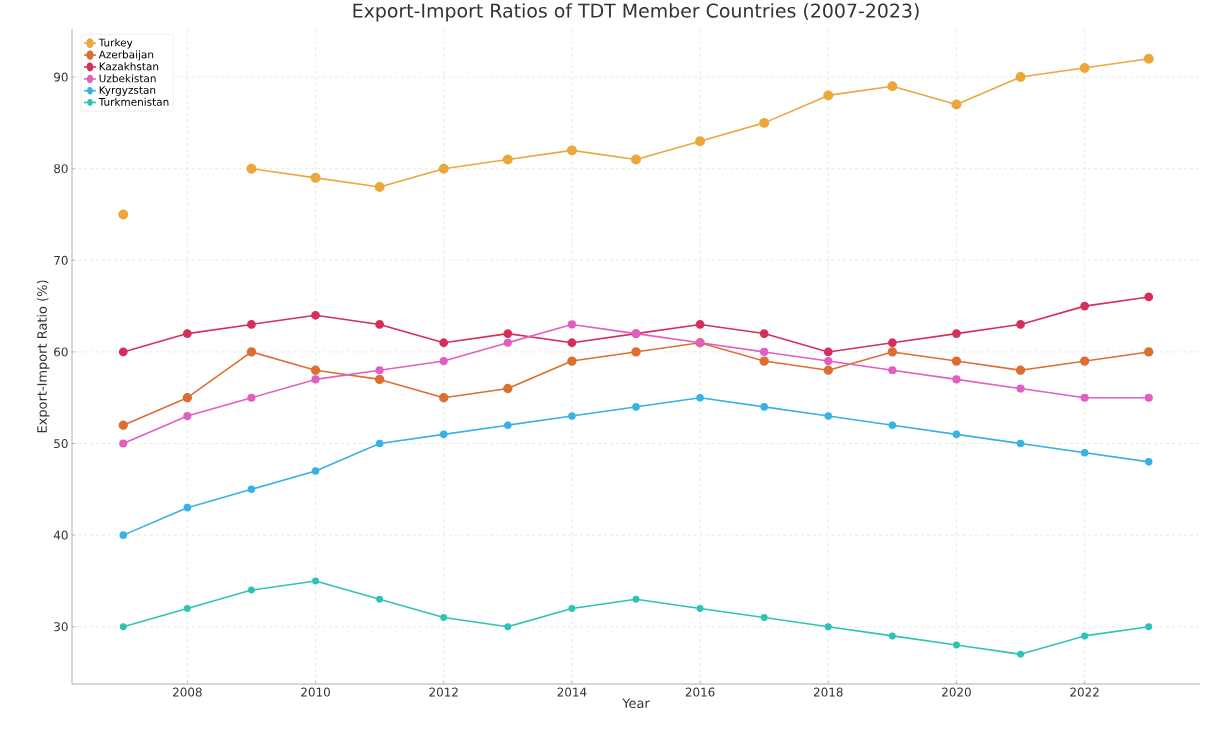  Describe the element at coordinates (1084, 692) in the screenshot. I see `x-tick-label: 2022` at that location.